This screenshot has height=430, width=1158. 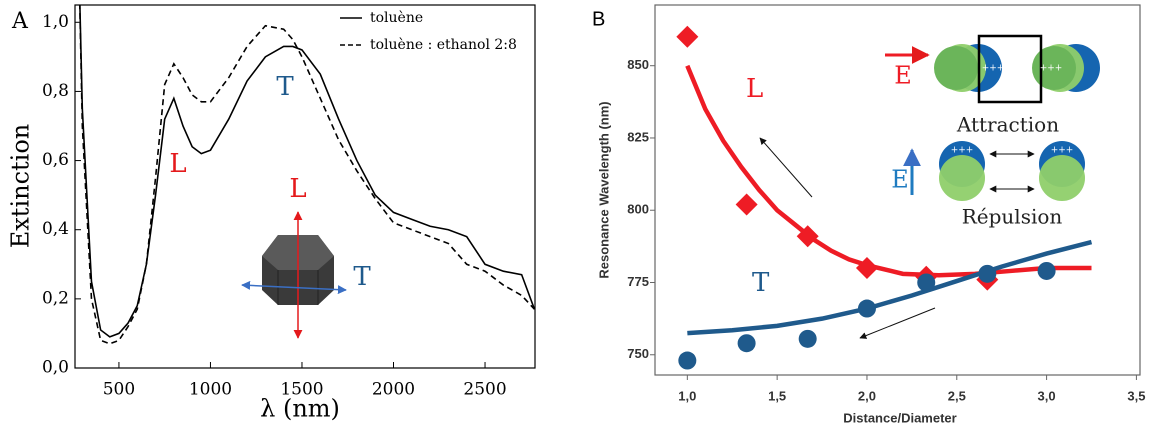 What do you see at coordinates (300, 409) in the screenshot?
I see `x-axis-label: λ (nm)` at bounding box center [300, 409].